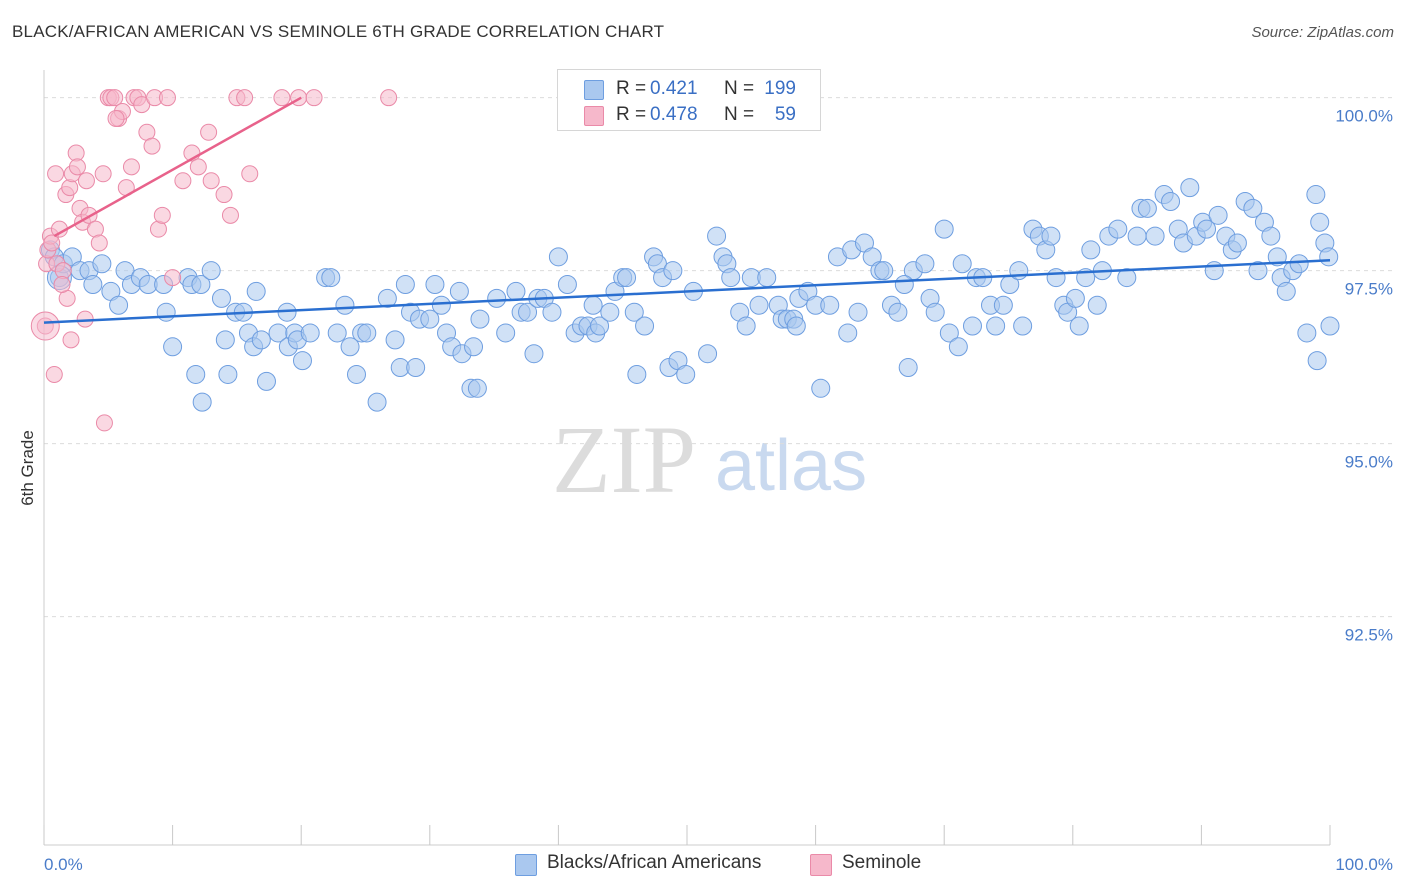  Describe the element at coordinates (674, 88) in the screenshot. I see `r-value: 0.421` at that location.